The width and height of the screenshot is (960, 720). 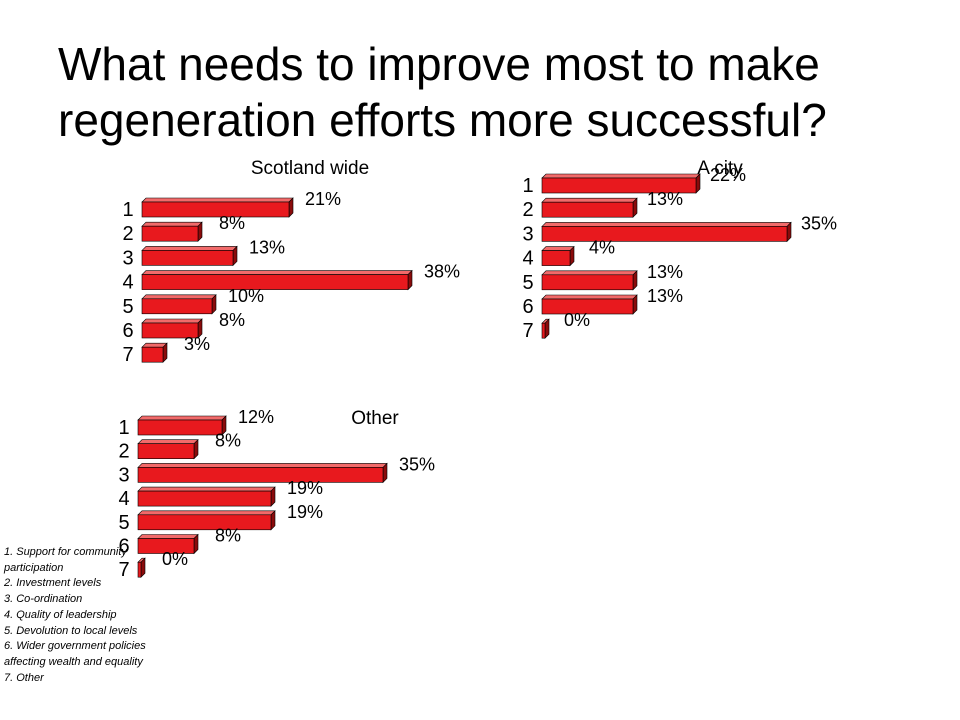 What do you see at coordinates (728, 175) in the screenshot?
I see `data-label: 22%` at bounding box center [728, 175].